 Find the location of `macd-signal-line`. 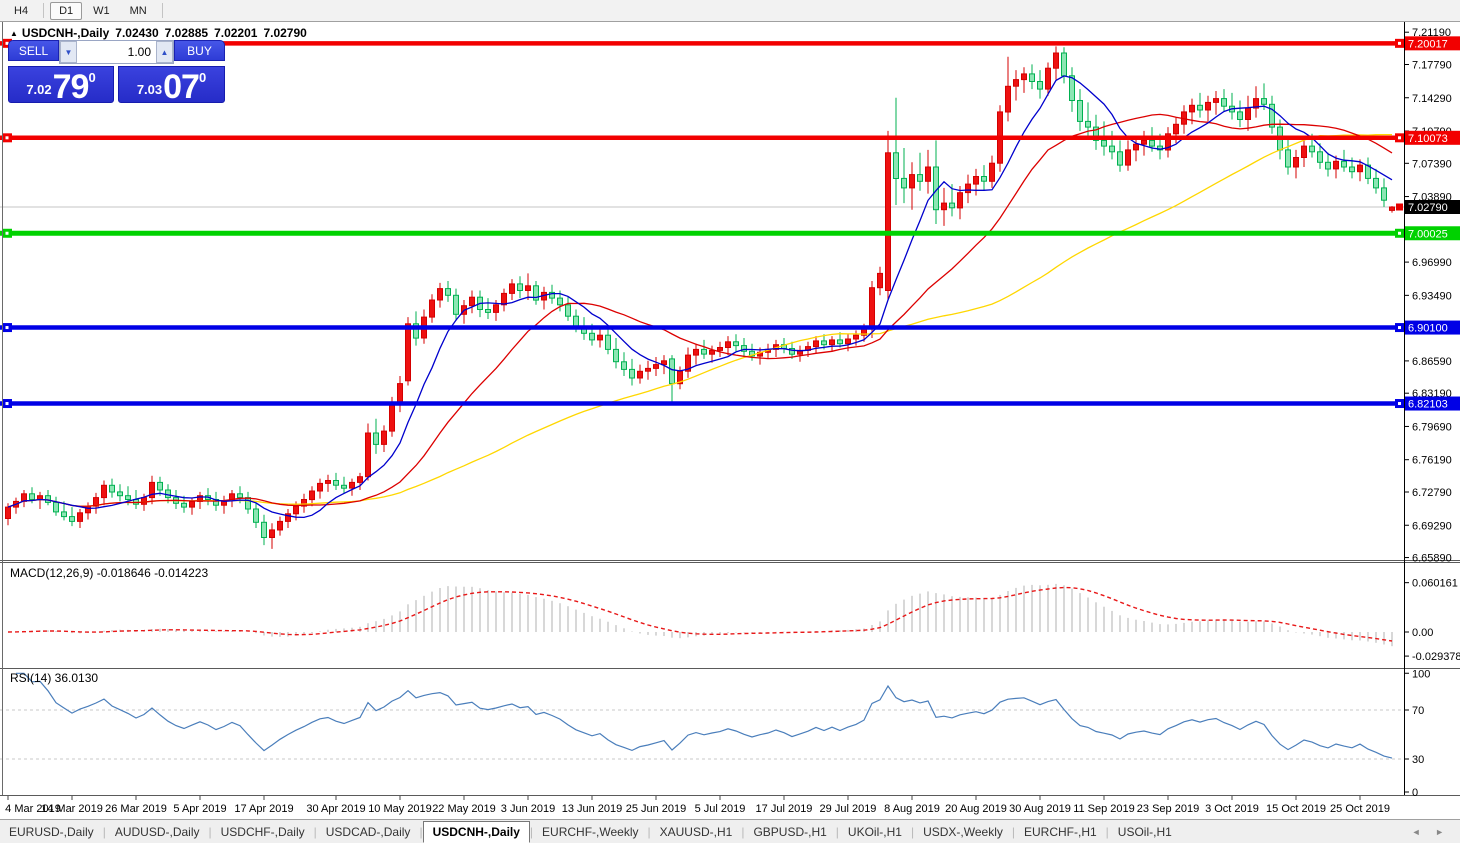

macd-signal-line is located at coordinates (700, 614).